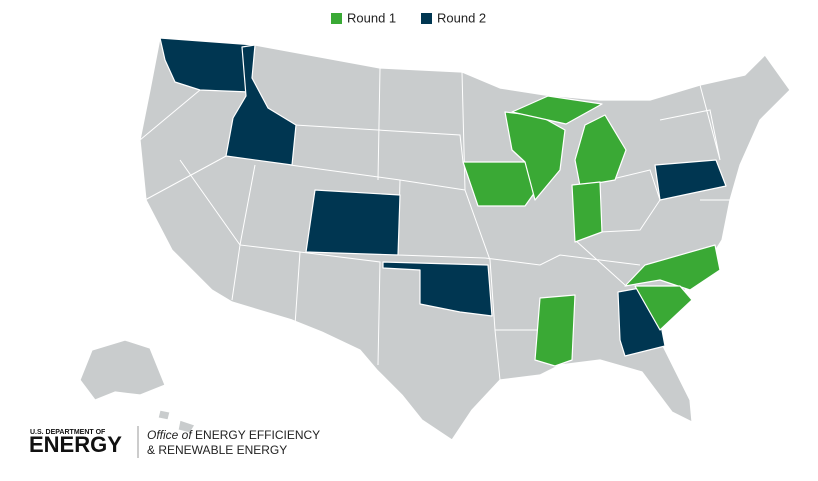  Describe the element at coordinates (257, 435) in the screenshot. I see `office-name: ENERGY EFFICIENCY` at that location.